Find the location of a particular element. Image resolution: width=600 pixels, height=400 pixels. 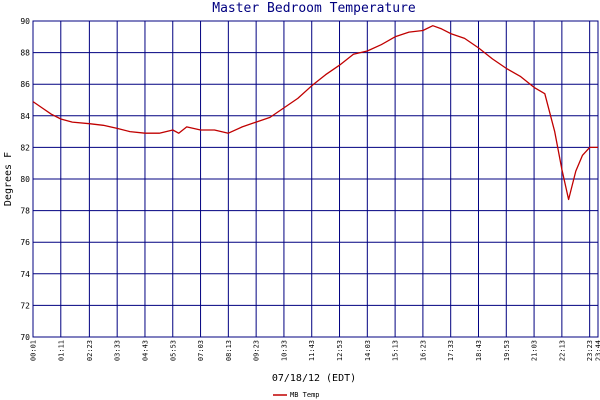

x-tick-label: 17:33 is located at coordinates (451, 350).